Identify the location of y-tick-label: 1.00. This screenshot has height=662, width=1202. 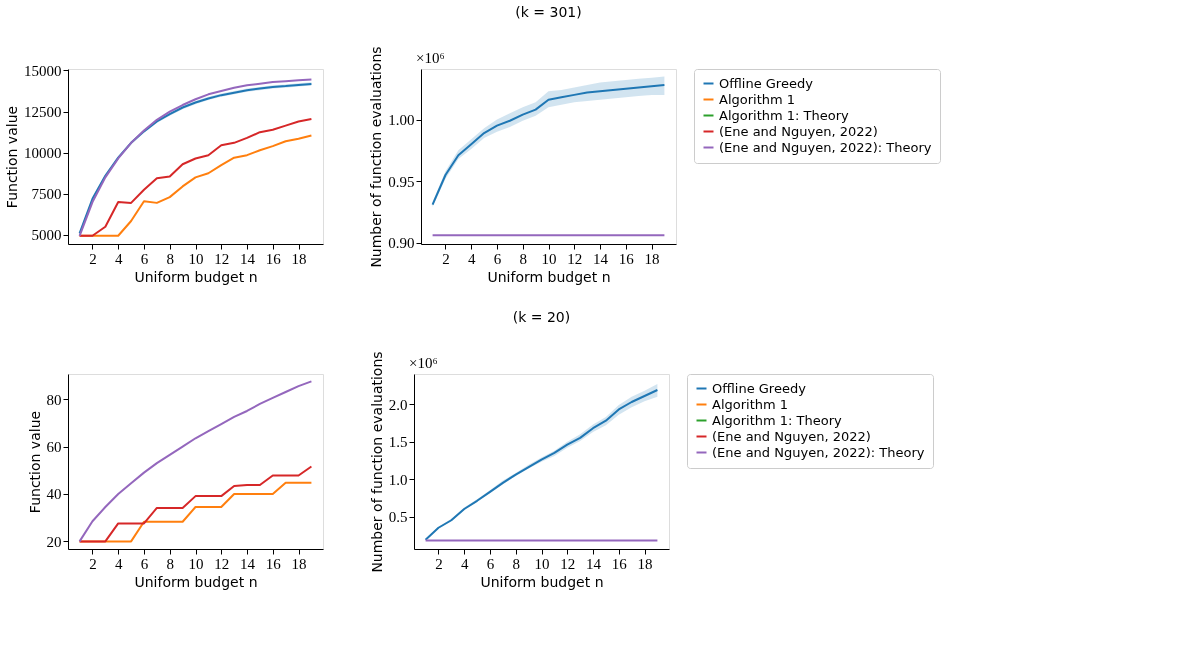
(401, 120).